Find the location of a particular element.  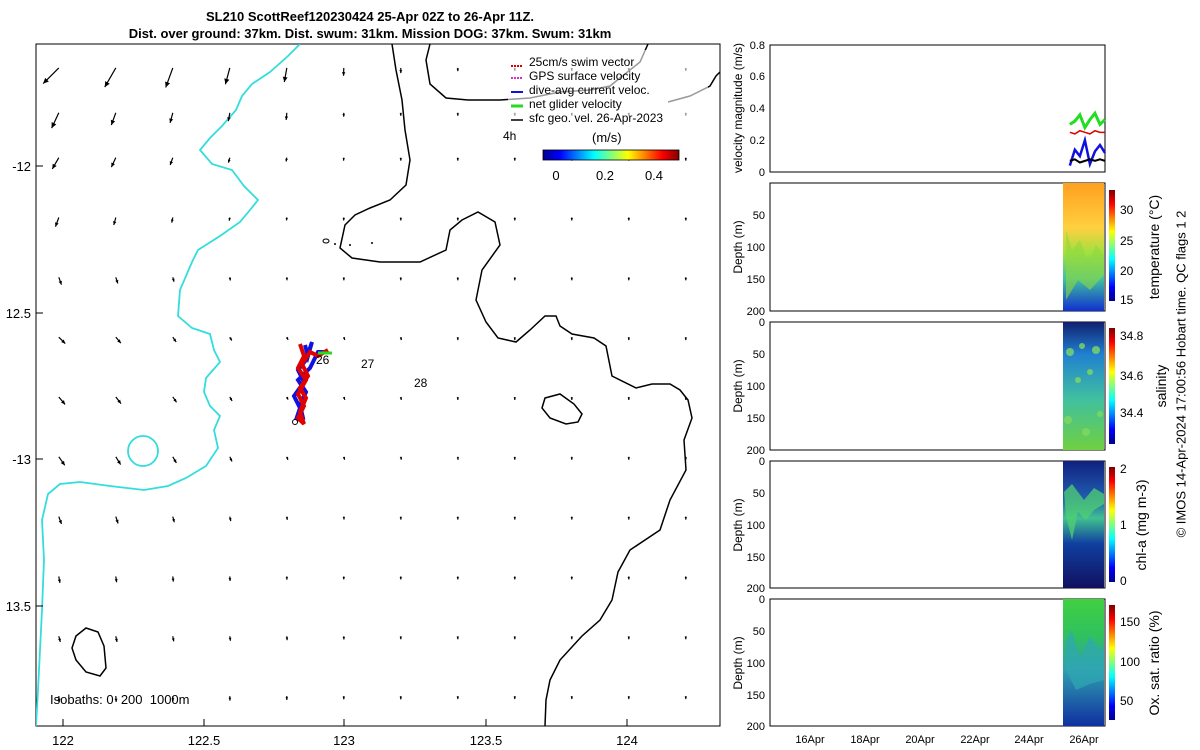

chla-ytick: 50 is located at coordinates (759, 494).